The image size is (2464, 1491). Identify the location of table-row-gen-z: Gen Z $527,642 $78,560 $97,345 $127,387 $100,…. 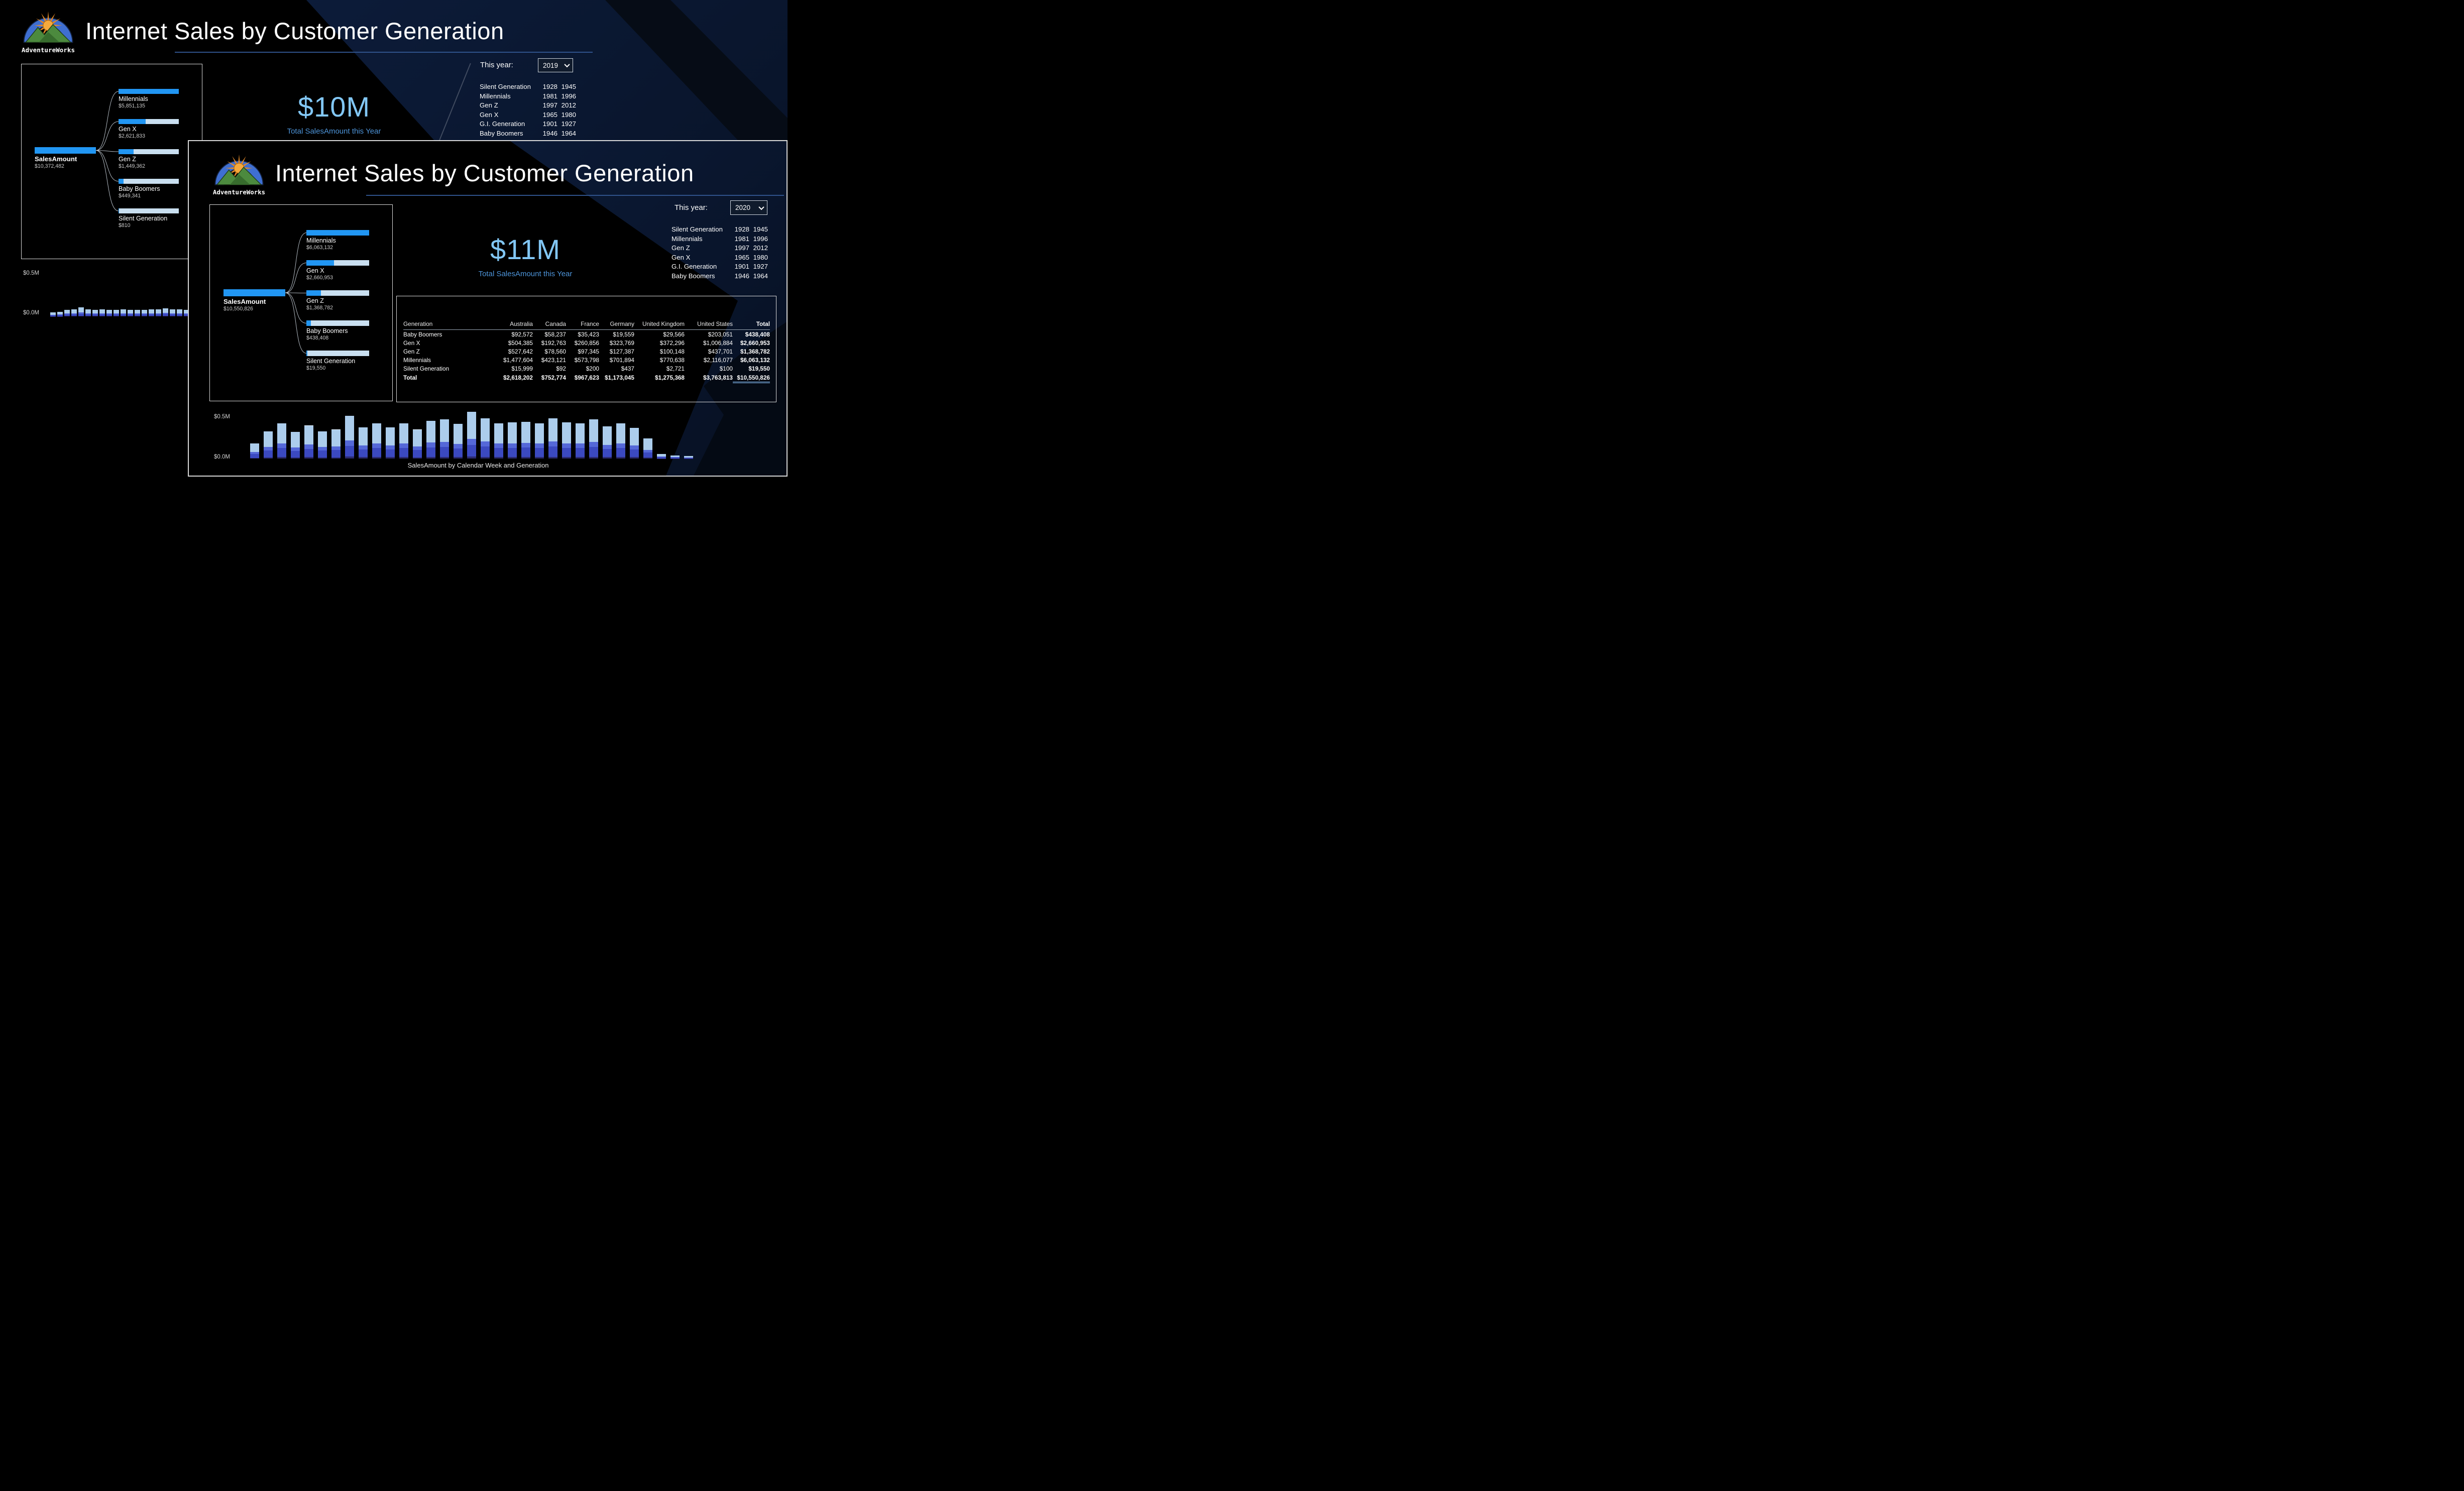
(586, 351).